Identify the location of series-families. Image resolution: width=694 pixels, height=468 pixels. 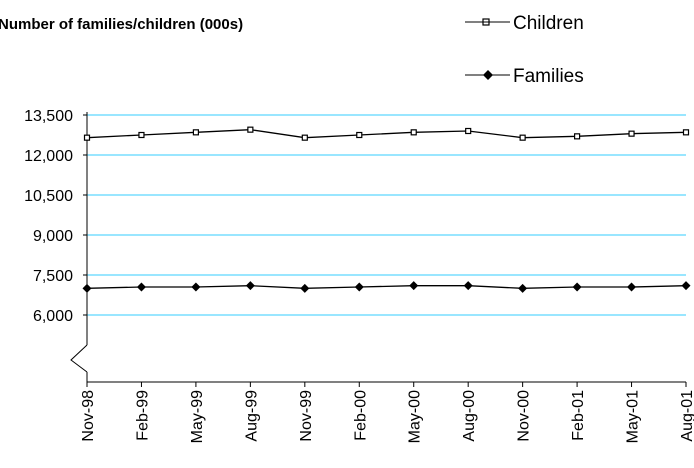
(386, 287).